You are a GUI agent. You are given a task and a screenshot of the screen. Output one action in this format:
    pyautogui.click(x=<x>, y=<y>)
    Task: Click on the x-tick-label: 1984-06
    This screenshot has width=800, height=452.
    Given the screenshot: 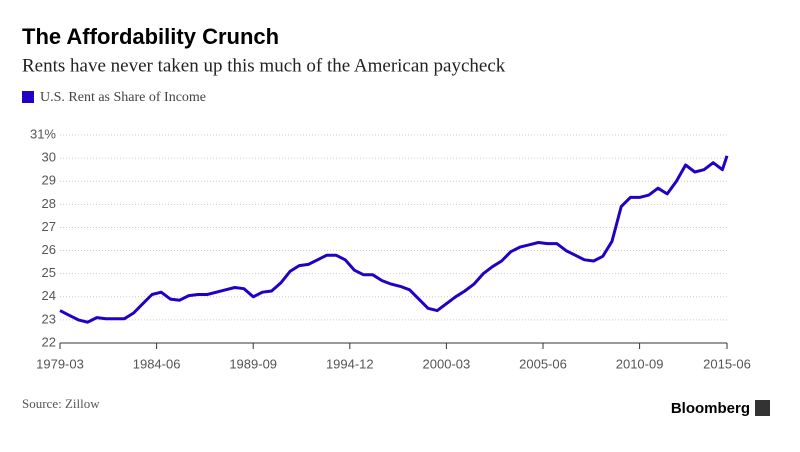 What is the action you would take?
    pyautogui.click(x=157, y=363)
    